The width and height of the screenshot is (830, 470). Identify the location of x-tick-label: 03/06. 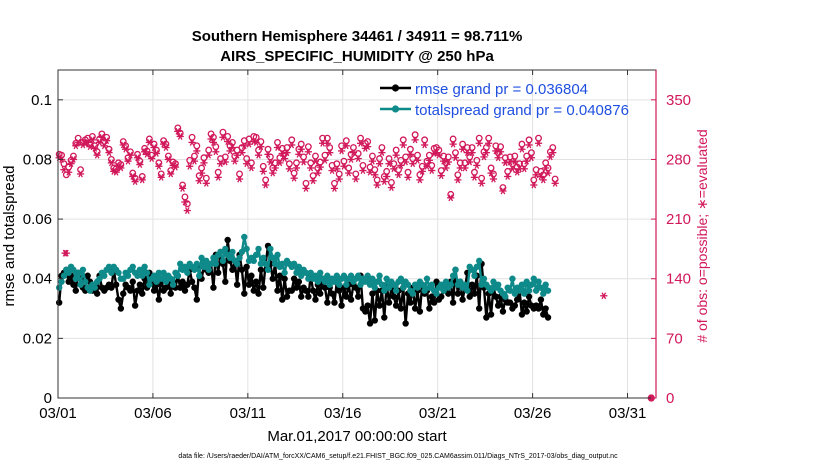
(153, 413).